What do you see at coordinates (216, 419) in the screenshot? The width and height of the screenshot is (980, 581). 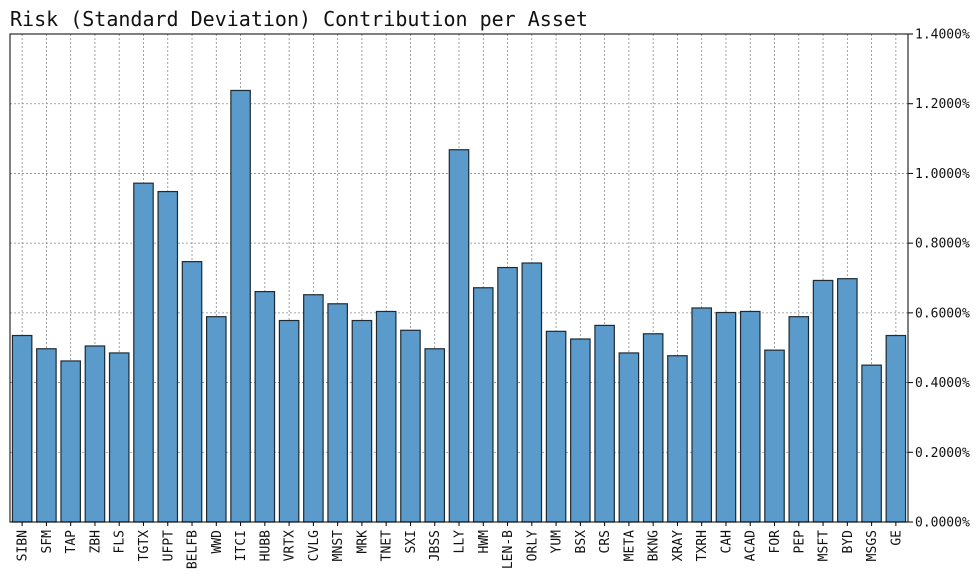 I see `bar-wwd` at bounding box center [216, 419].